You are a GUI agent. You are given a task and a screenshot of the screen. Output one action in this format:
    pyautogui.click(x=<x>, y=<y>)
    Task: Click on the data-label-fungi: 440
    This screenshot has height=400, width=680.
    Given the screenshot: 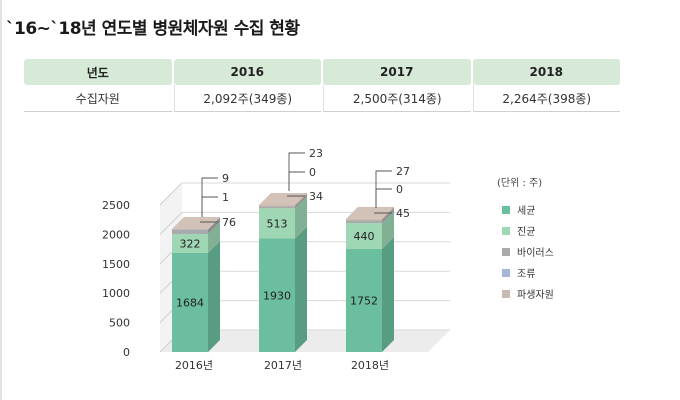 What is the action you would take?
    pyautogui.click(x=364, y=236)
    